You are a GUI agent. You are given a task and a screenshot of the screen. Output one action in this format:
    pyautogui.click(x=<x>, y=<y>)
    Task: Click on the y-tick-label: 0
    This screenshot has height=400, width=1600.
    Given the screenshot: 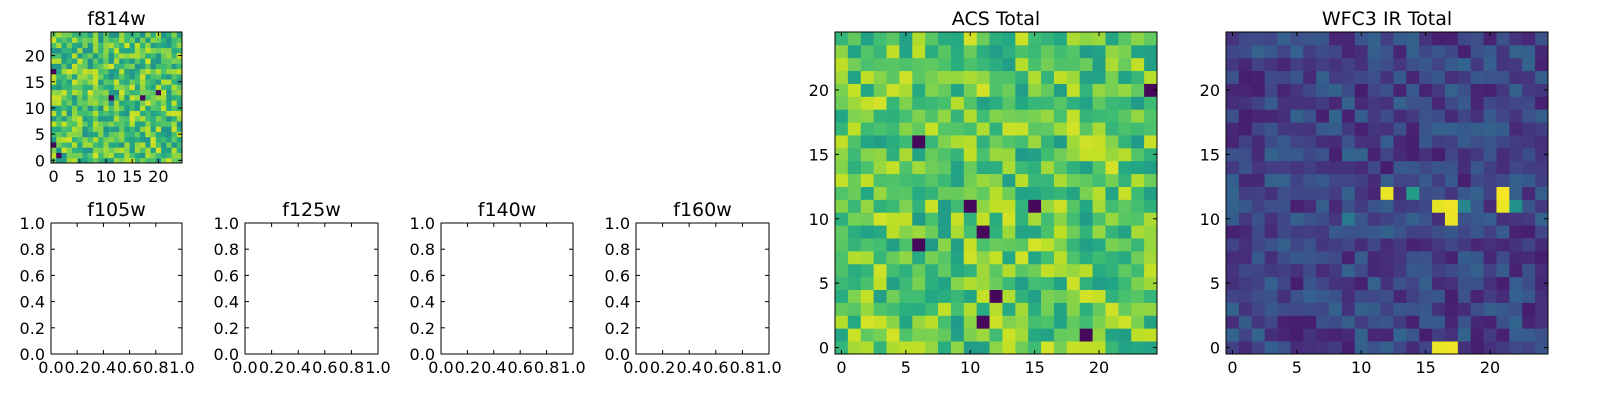 What is the action you would take?
    pyautogui.click(x=824, y=348)
    